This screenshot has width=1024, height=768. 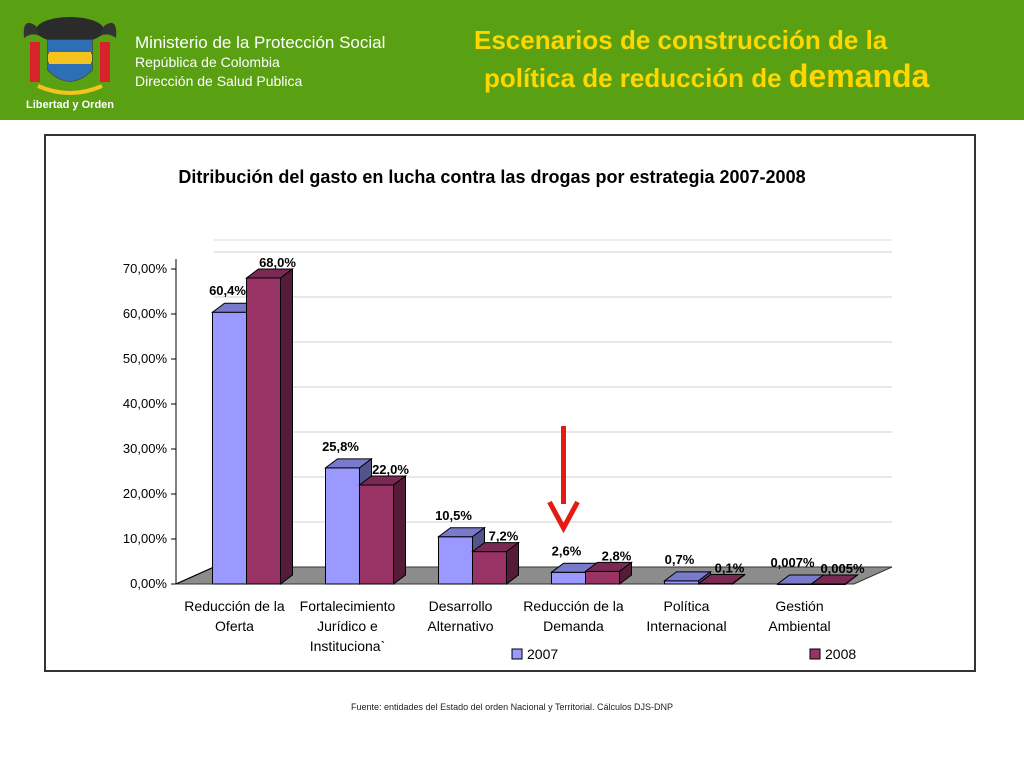 What do you see at coordinates (145, 313) in the screenshot?
I see `y-tick-label: 60,00%` at bounding box center [145, 313].